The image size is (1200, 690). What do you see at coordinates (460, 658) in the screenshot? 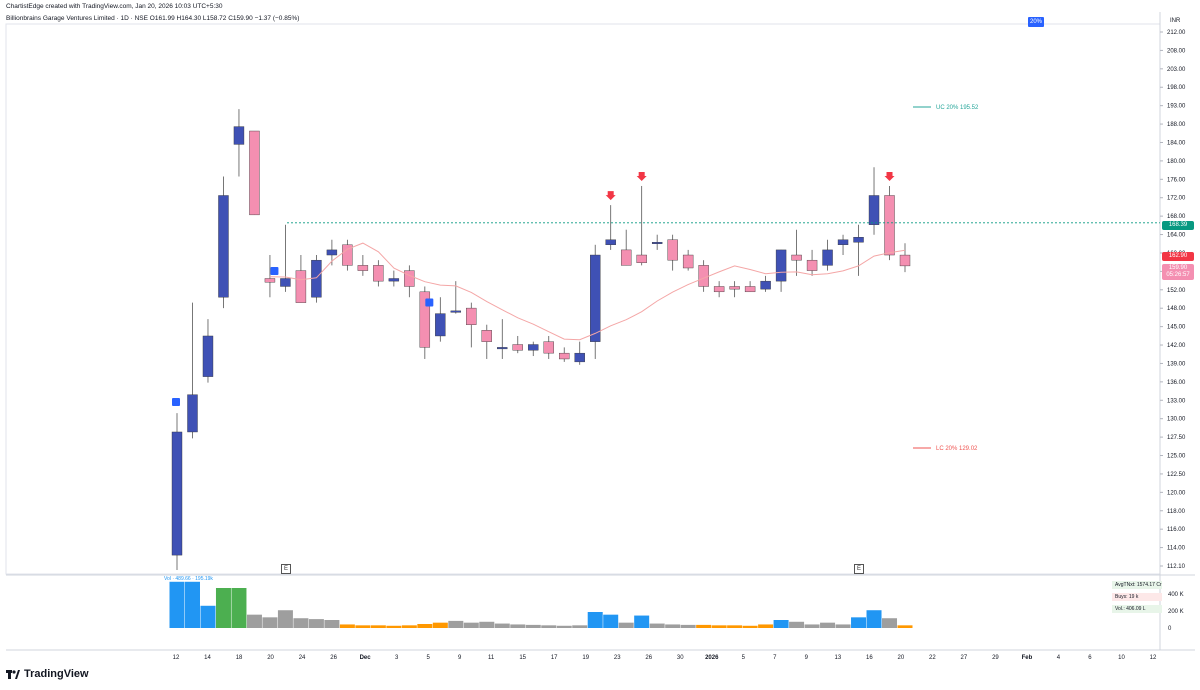
I see `x-tick-label: 9` at bounding box center [460, 658].